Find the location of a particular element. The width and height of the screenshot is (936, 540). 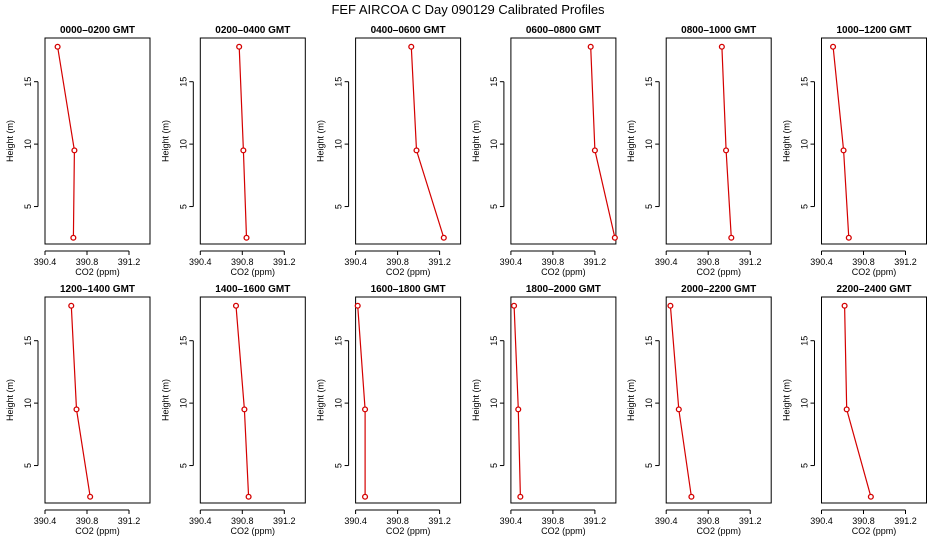

panel-title: 0800–1000 GMT is located at coordinates (718, 30).